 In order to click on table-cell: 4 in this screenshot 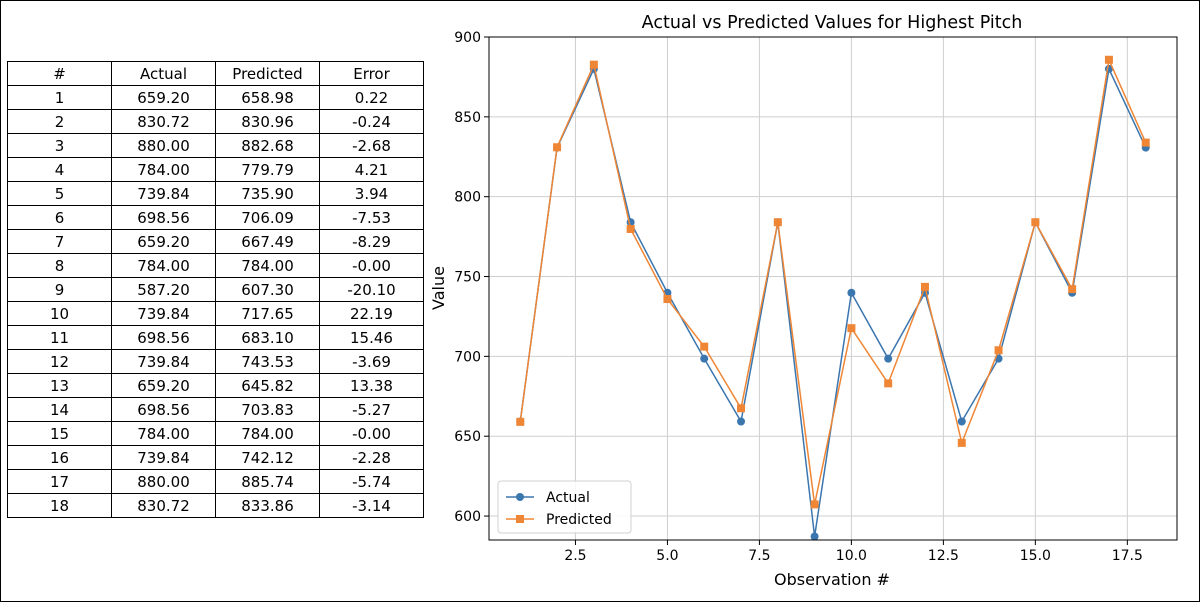, I will do `click(59, 169)`.